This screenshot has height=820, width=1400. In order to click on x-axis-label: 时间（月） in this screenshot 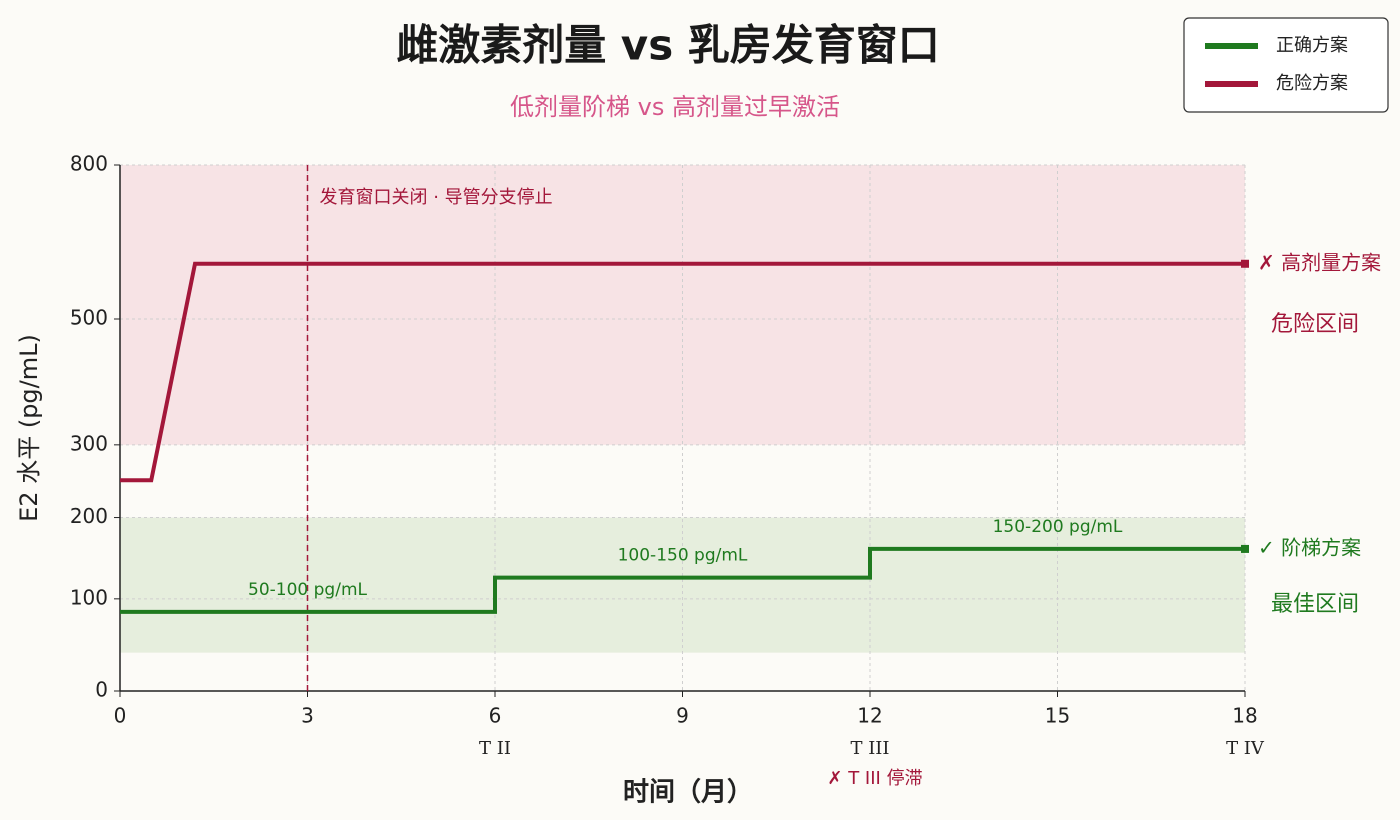, I will do `click(688, 793)`.